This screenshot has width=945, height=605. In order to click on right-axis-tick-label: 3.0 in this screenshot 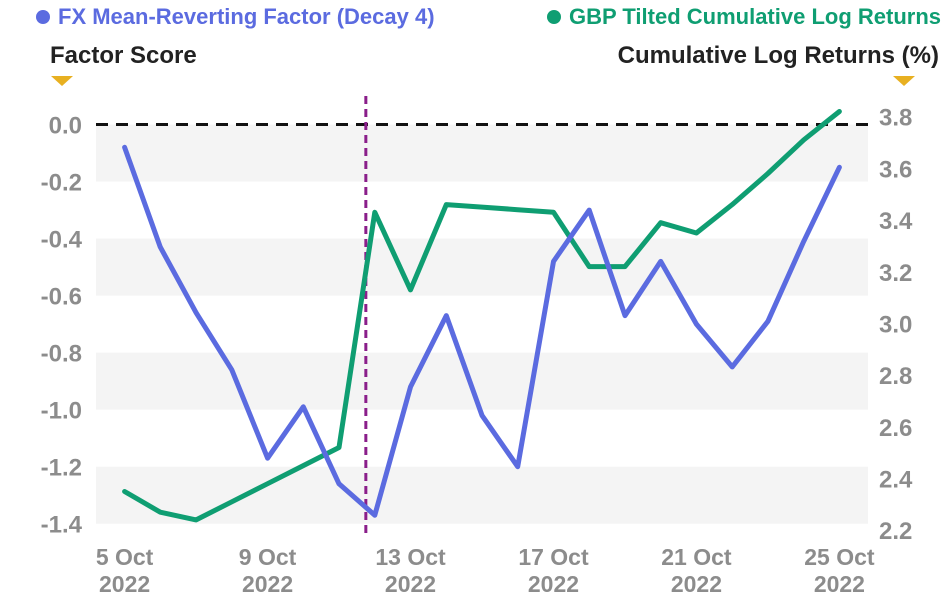, I will do `click(895, 324)`.